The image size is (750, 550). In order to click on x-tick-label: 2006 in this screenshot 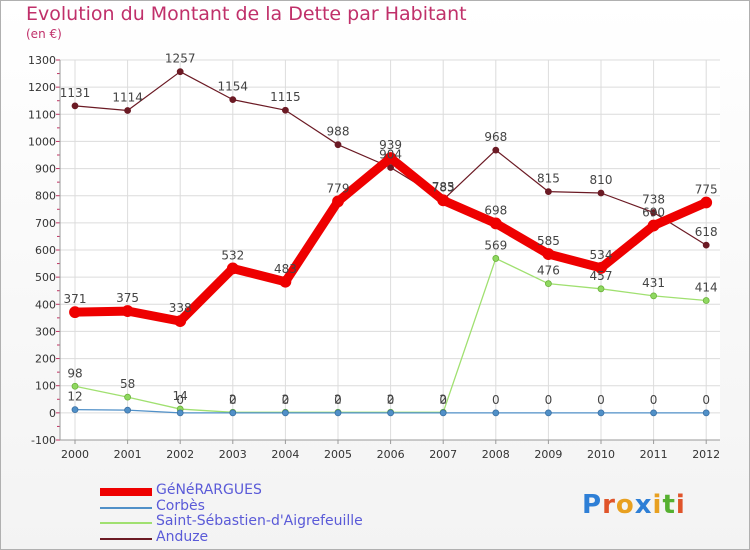, I will do `click(391, 454)`.